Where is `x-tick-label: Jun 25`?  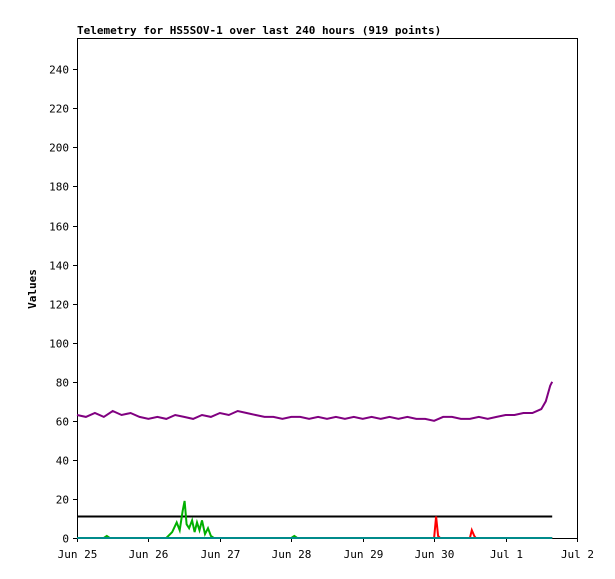 x-tick-label: Jun 25 is located at coordinates (78, 554).